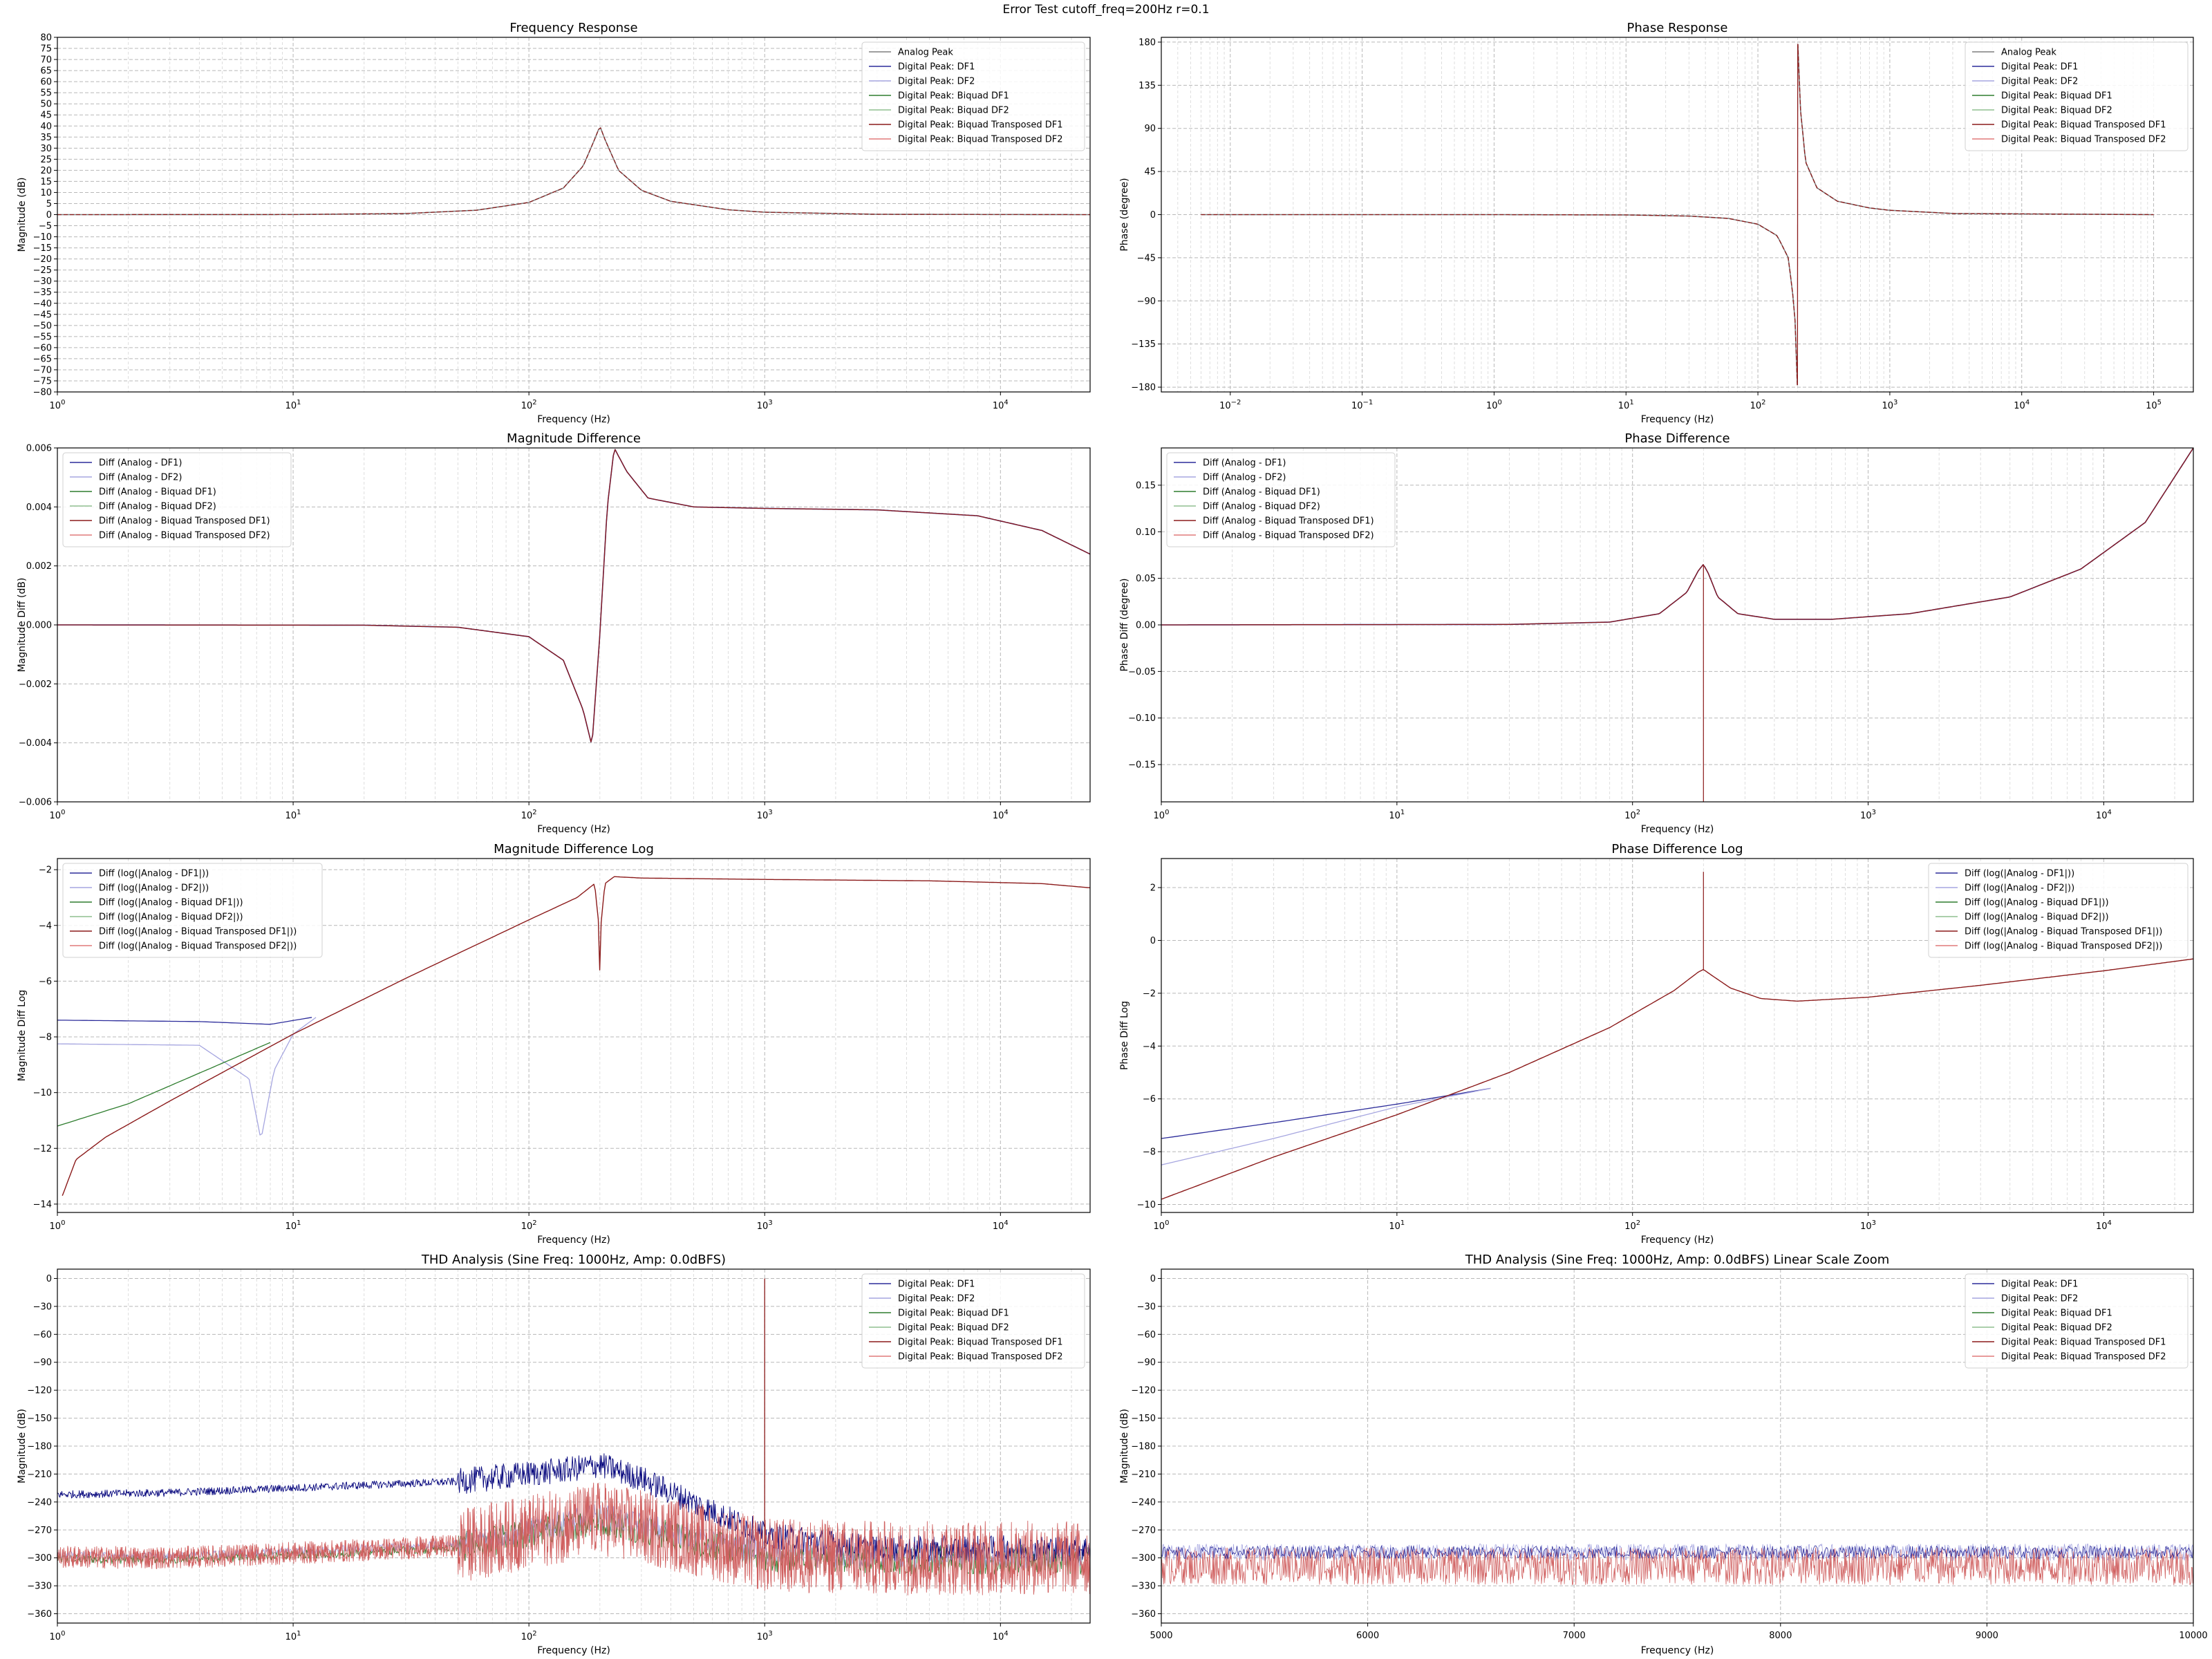 Image resolution: width=2212 pixels, height=1659 pixels. What do you see at coordinates (1143, 1587) in the screenshot?
I see `y-tick-label: −330` at bounding box center [1143, 1587].